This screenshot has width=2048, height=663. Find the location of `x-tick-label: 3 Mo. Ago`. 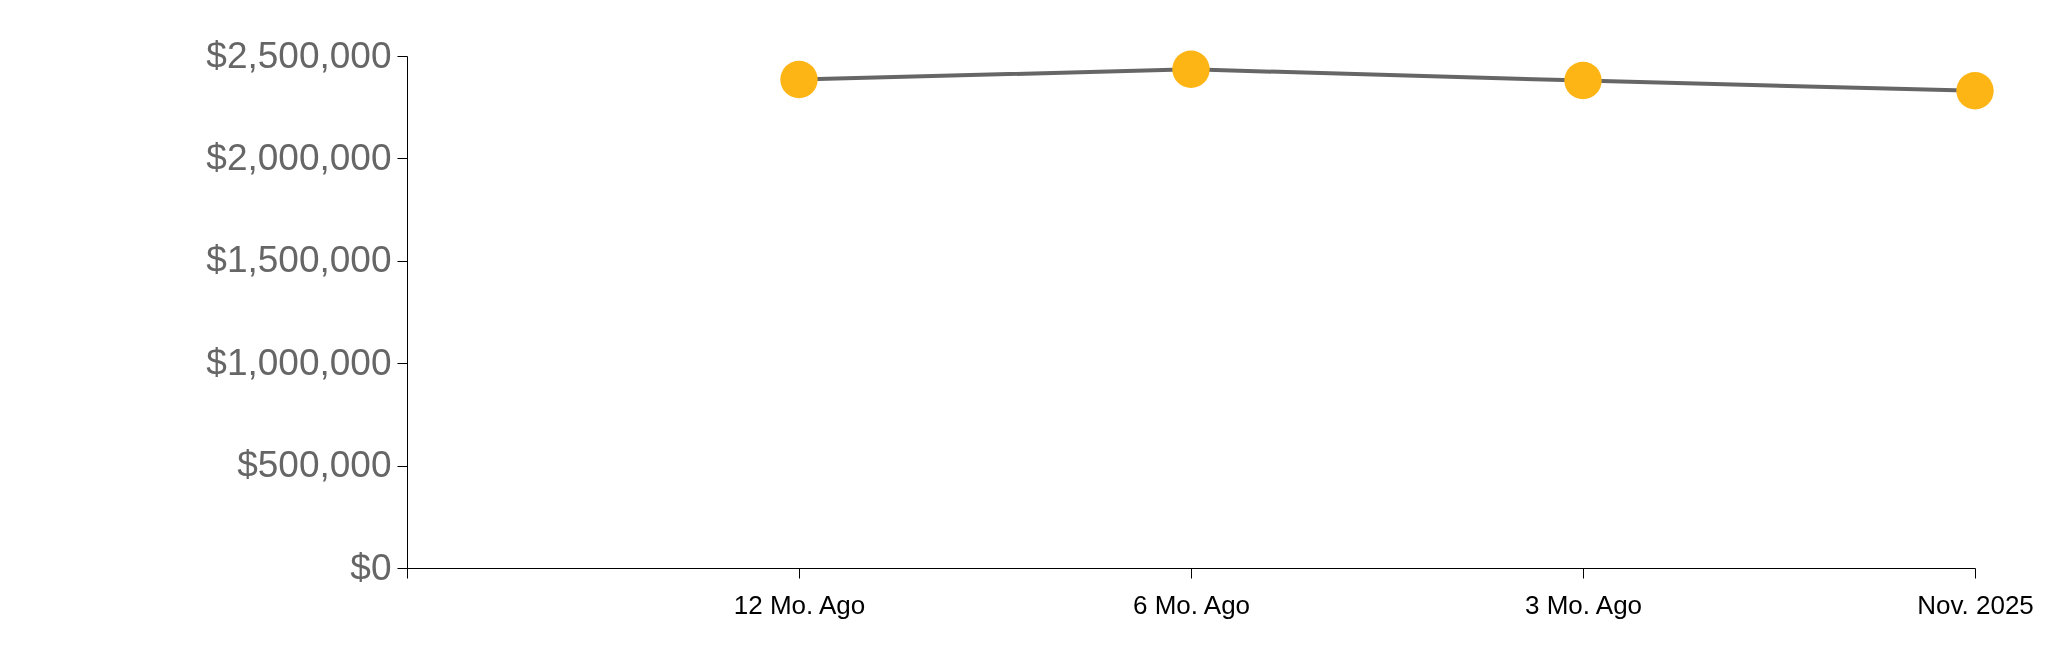

x-tick-label: 3 Mo. Ago is located at coordinates (1583, 604).